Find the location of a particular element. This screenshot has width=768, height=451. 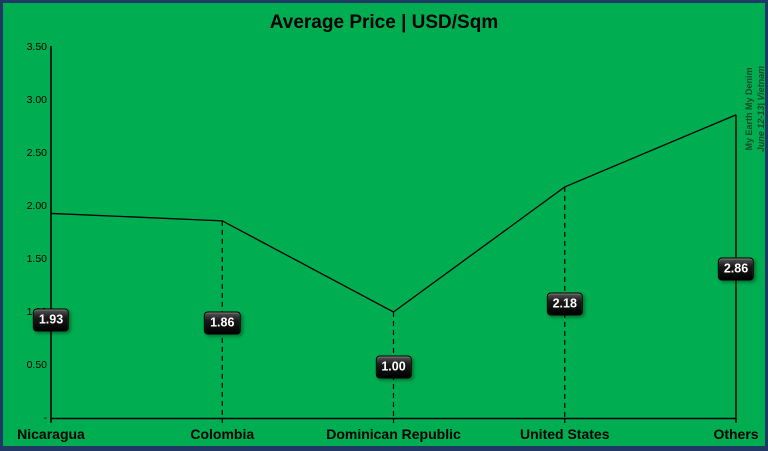

data-point-label: 2.18 is located at coordinates (564, 304).